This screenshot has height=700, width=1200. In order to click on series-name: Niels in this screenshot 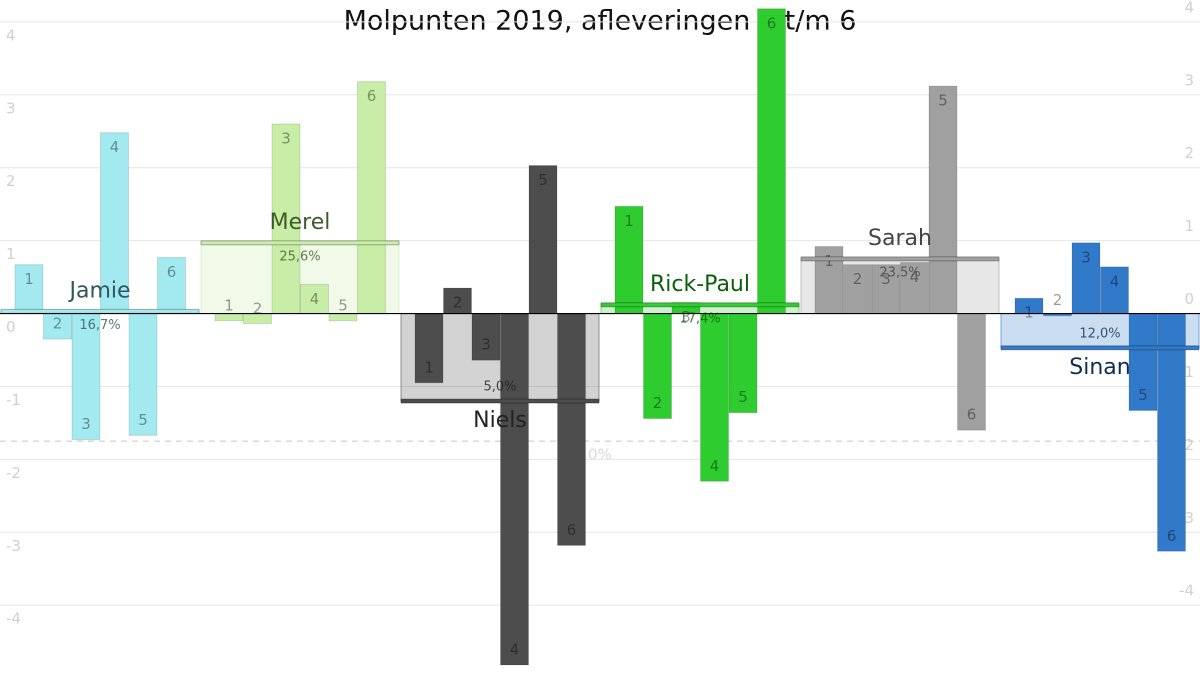, I will do `click(500, 420)`.